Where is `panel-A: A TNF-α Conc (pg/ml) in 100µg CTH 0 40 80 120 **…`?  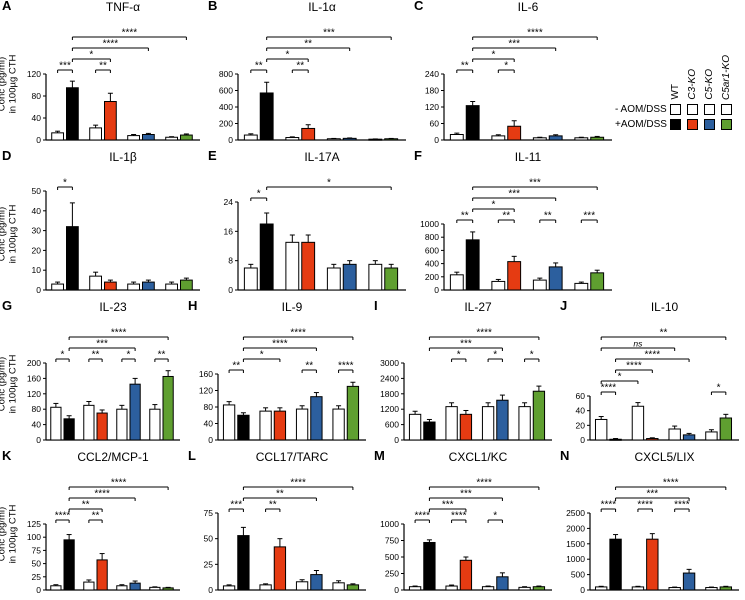 panel-A: A TNF-α Conc (pg/ml) in 100µg CTH 0 40 80 120 **… is located at coordinates (103, 75).